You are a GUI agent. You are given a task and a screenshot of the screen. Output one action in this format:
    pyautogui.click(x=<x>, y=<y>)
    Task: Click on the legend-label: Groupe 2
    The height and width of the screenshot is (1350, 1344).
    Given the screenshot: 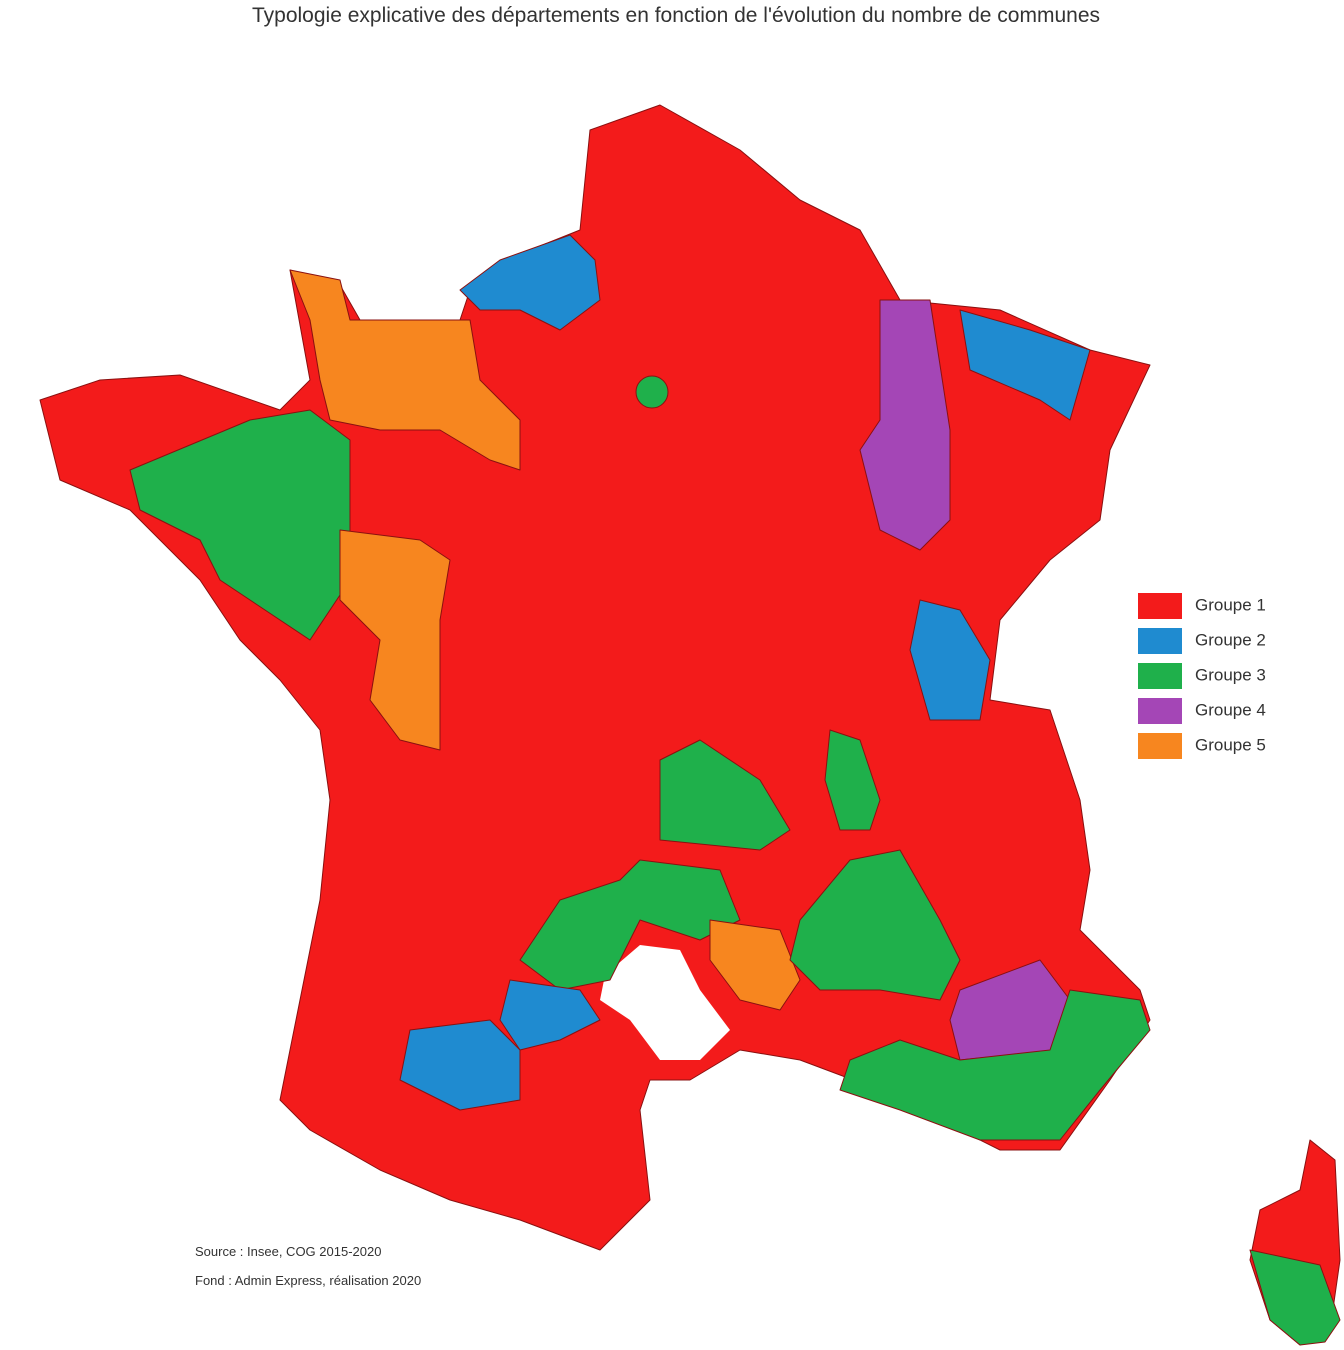 What is the action you would take?
    pyautogui.click(x=1230, y=639)
    